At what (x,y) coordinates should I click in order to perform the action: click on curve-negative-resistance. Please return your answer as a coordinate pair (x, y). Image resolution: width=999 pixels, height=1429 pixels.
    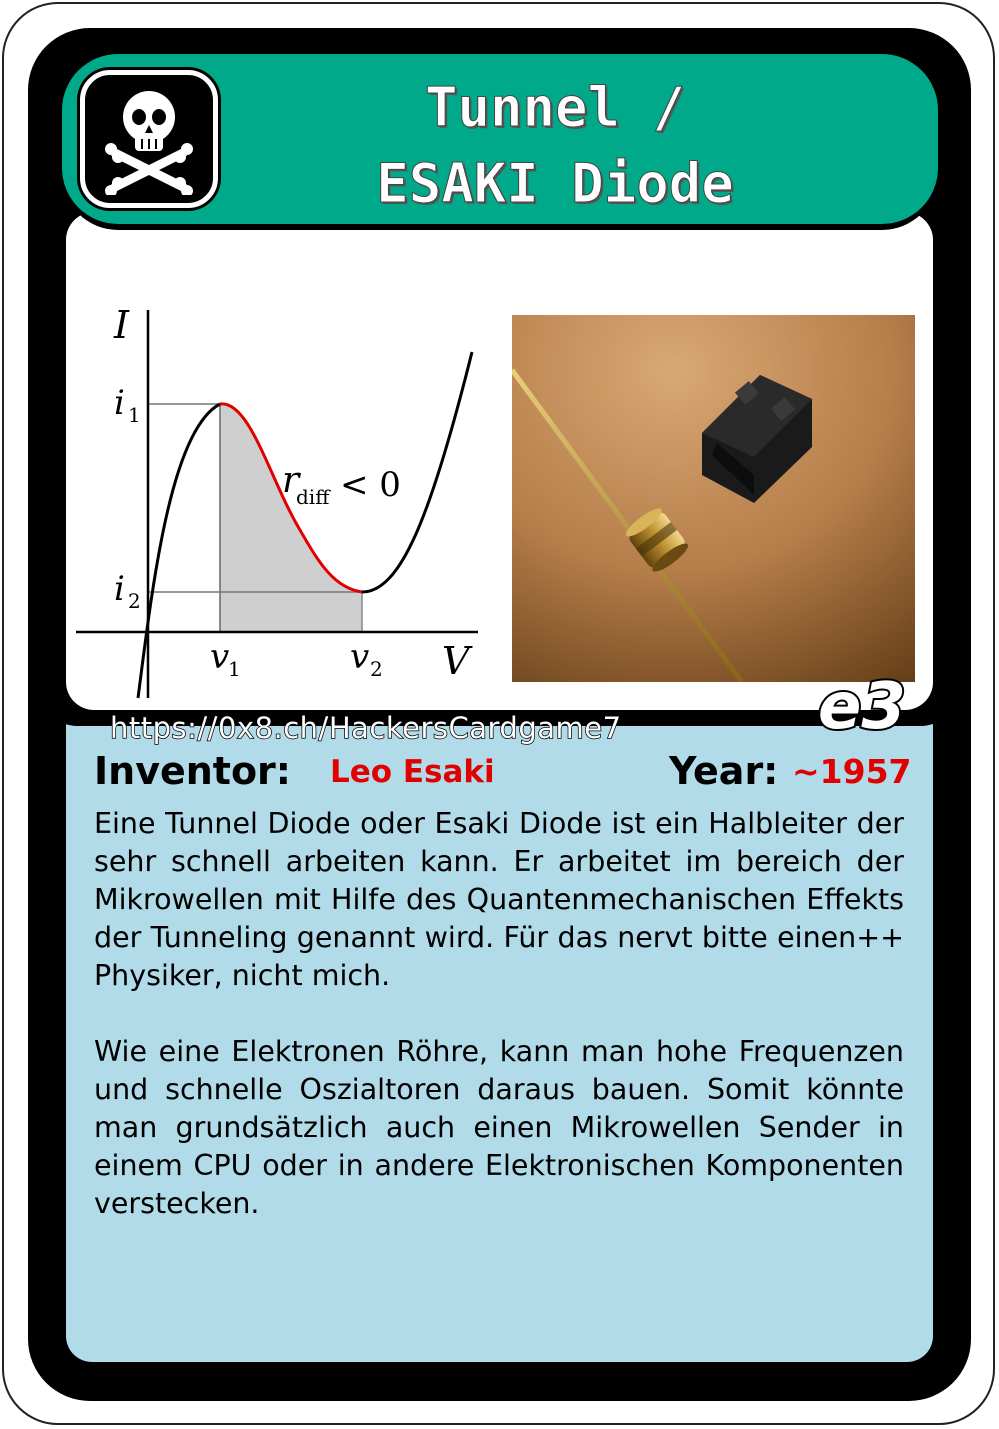
    Looking at the image, I should click on (291, 498).